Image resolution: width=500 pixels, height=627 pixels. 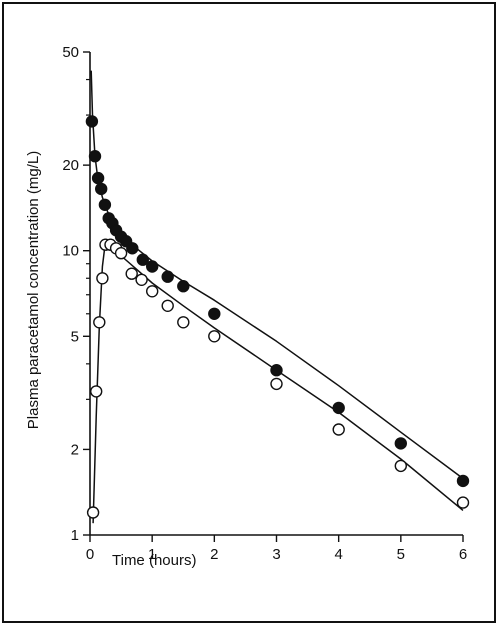 I want to click on y-tick-label: 50, so click(x=70, y=52).